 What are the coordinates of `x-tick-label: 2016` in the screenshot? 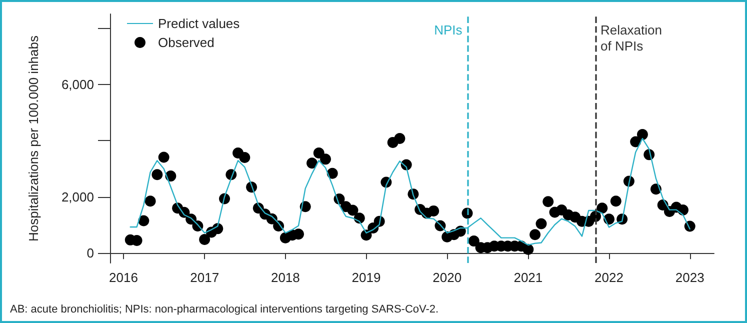 It's located at (123, 277).